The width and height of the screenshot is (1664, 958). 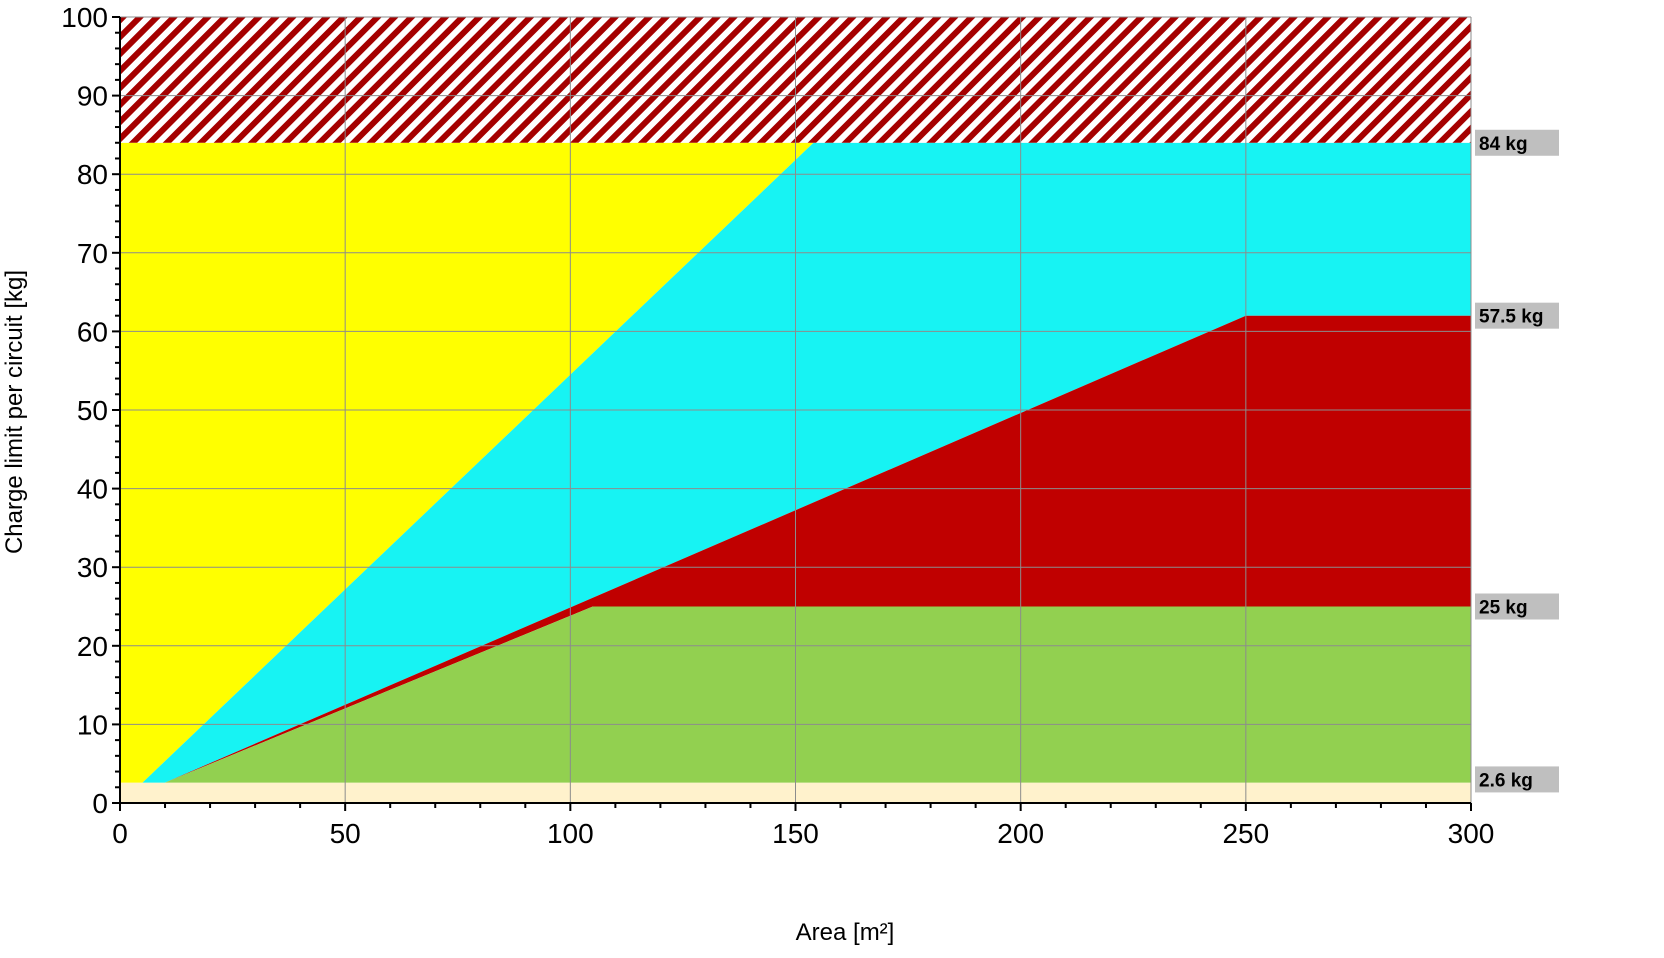 I want to click on x-axis-title: Area [m²], so click(x=845, y=932).